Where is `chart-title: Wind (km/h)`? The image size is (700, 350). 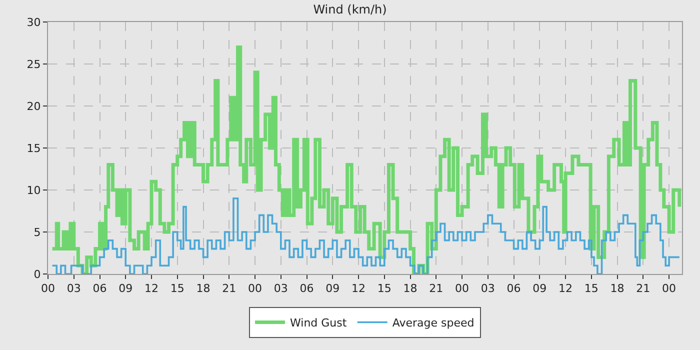
chart-title: Wind (km/h) is located at coordinates (350, 9).